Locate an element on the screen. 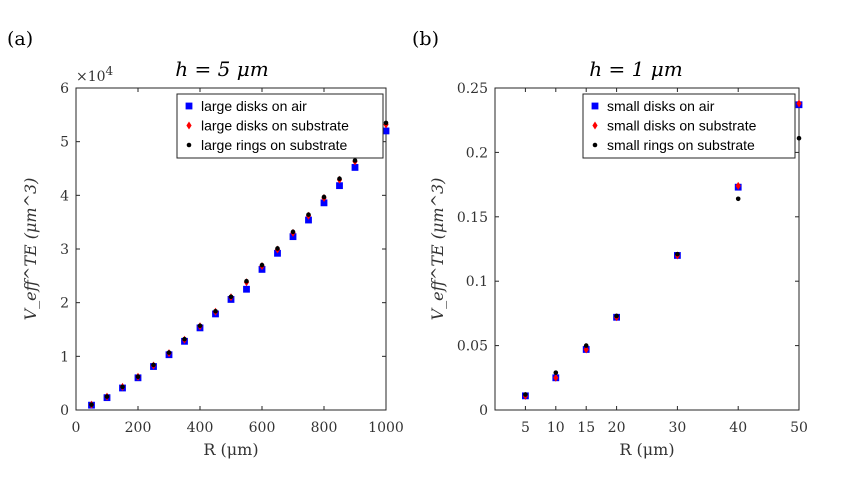 This screenshot has height=483, width=859. y-tick-label: 3 is located at coordinates (64, 250).